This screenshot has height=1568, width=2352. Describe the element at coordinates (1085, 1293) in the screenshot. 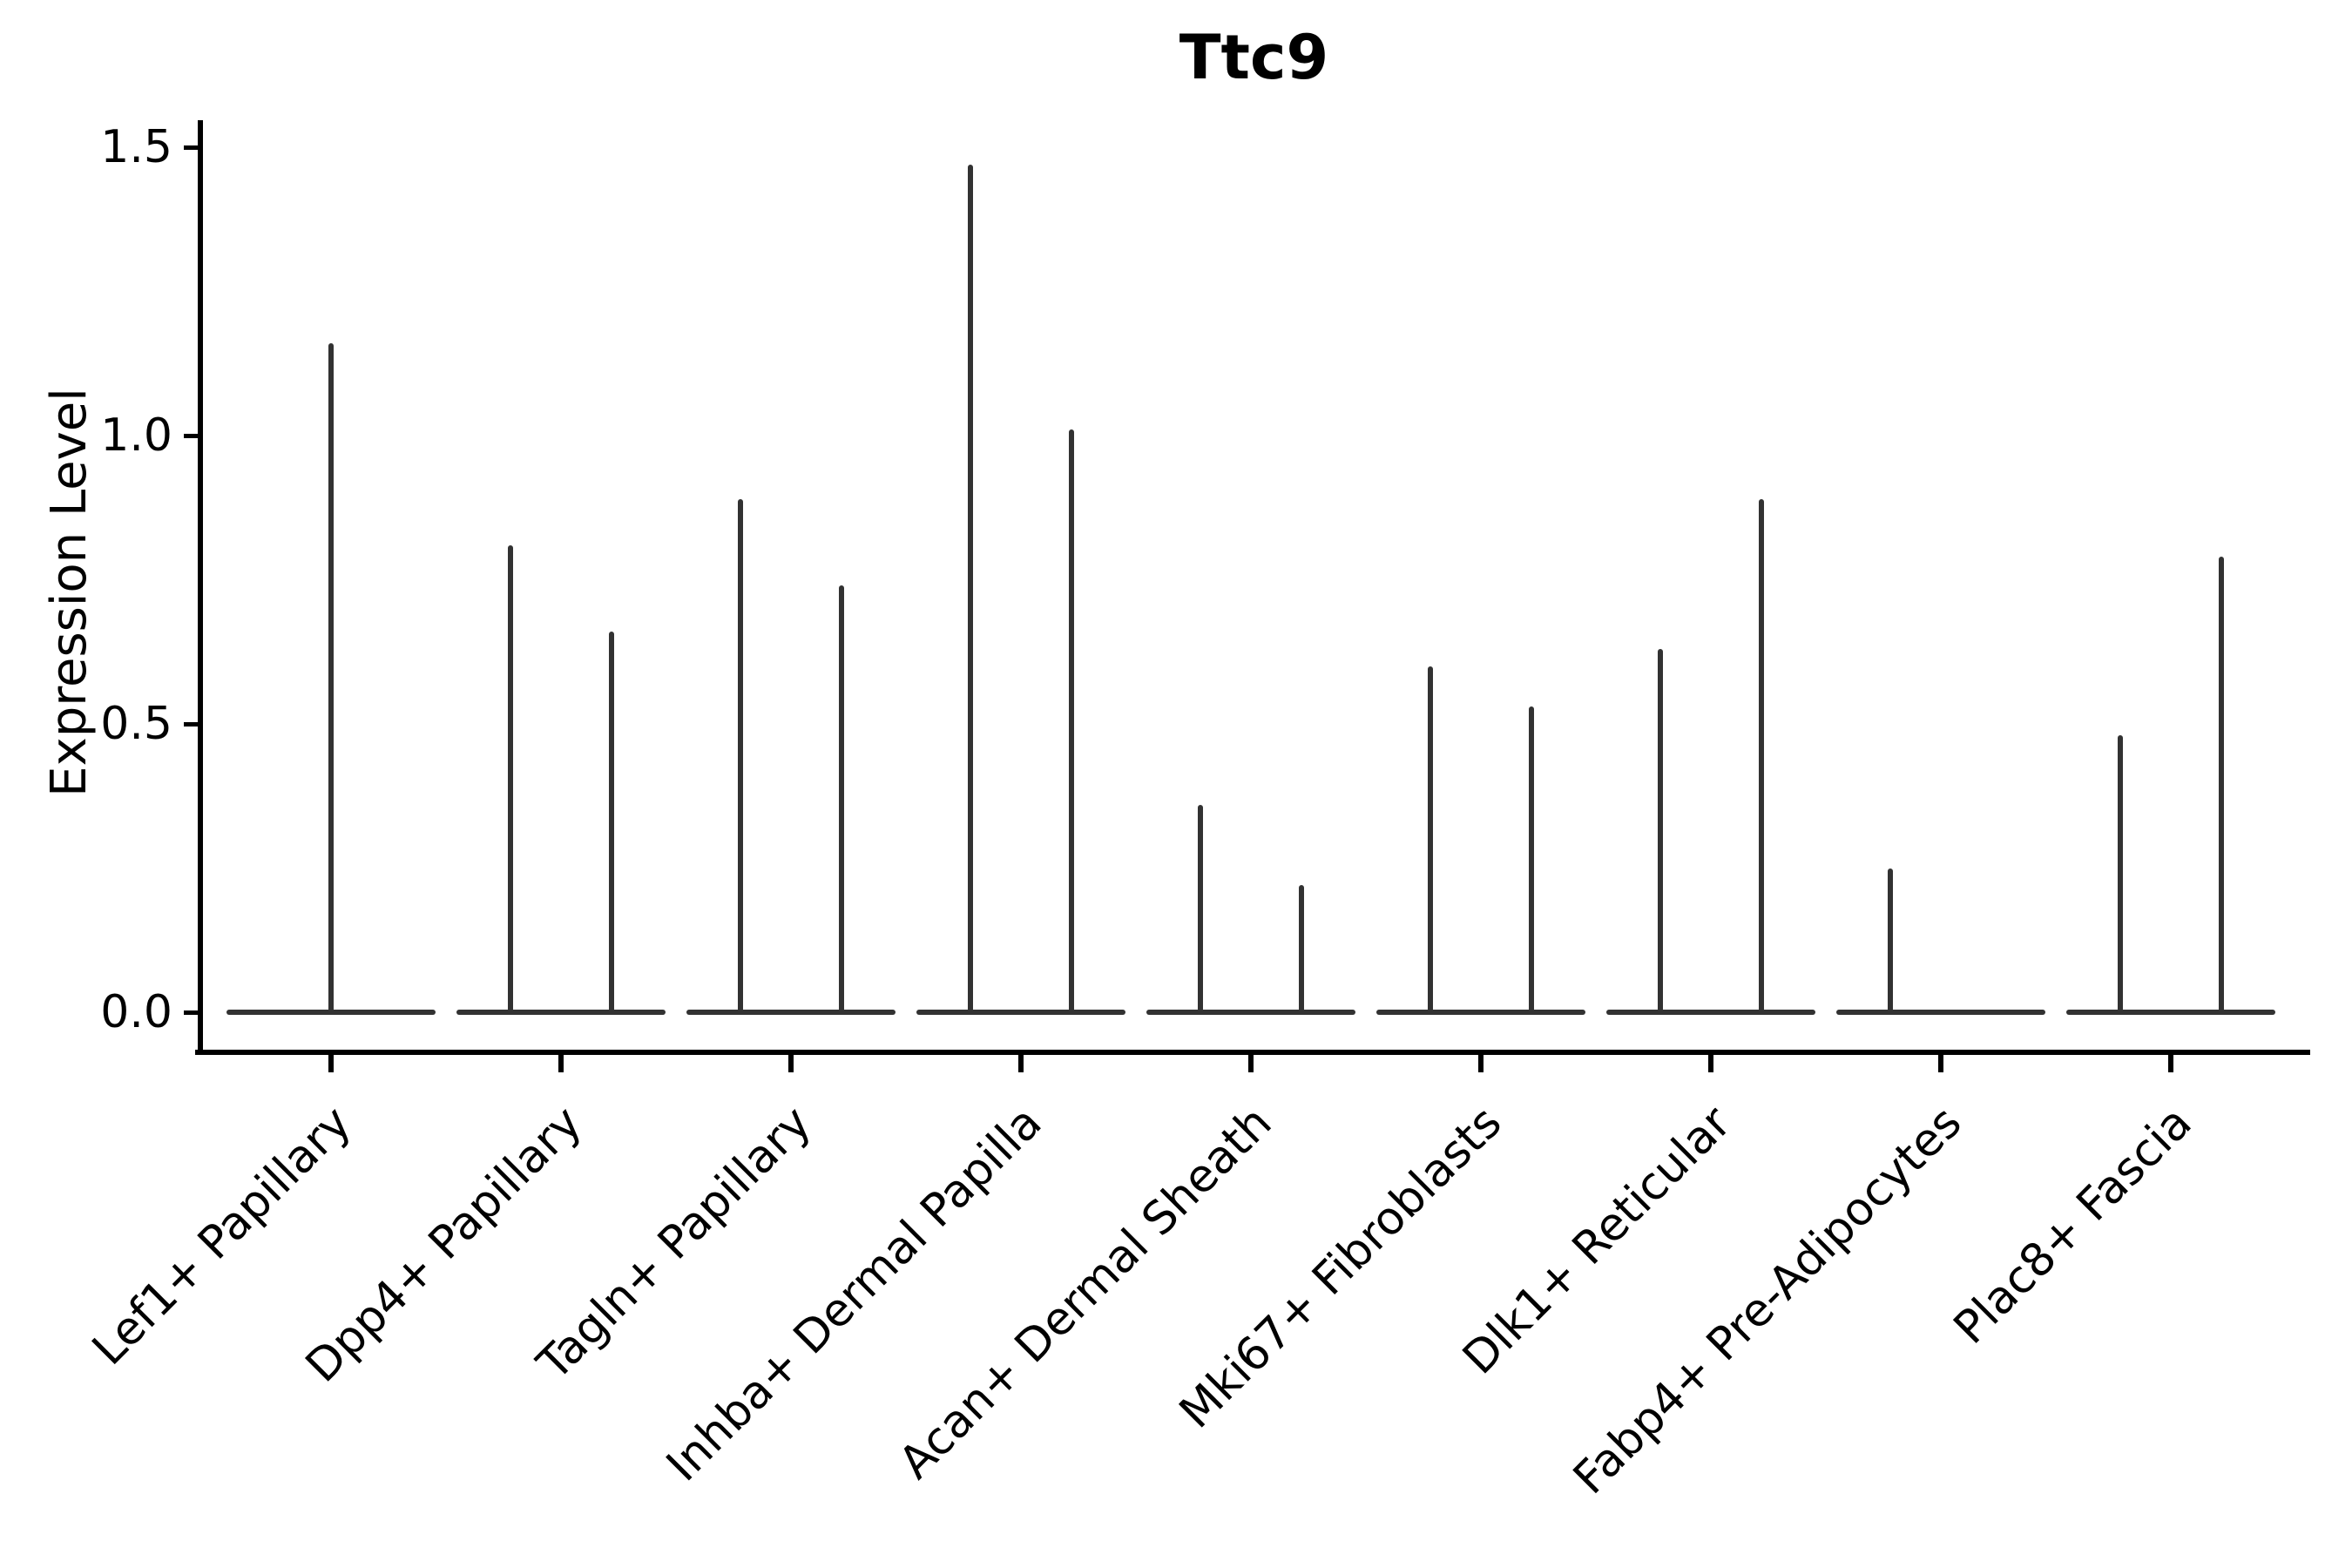

I see `x-tick-label: Acan+ Dermal Sheath` at that location.